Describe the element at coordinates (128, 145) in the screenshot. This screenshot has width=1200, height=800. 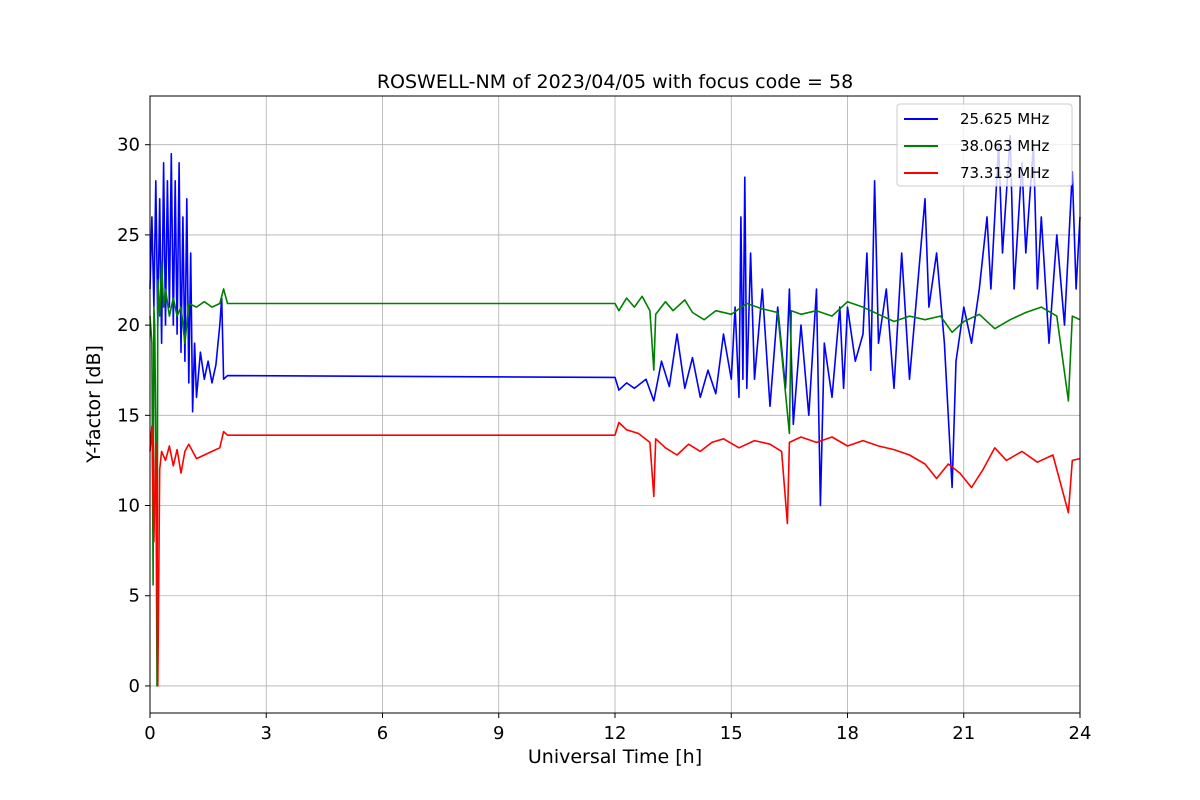
I see `y-tick-label: 30` at that location.